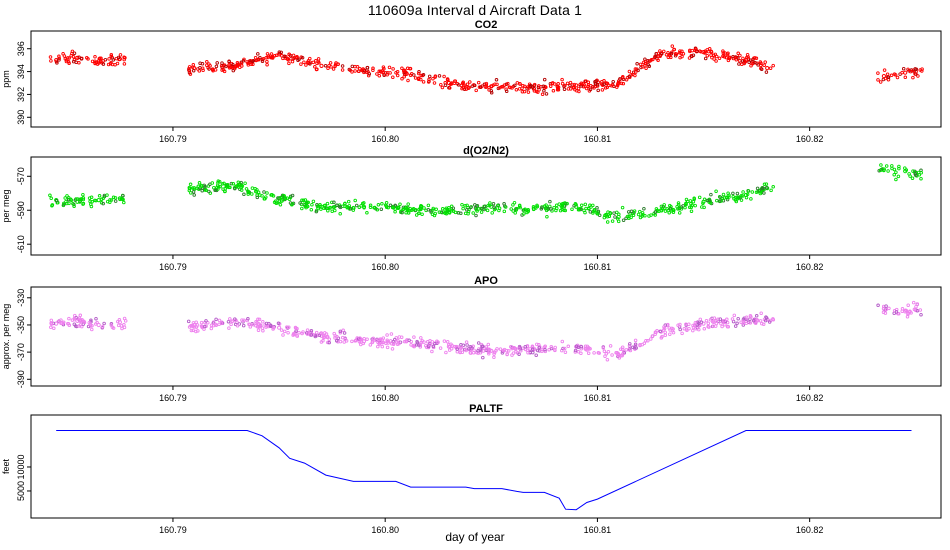  What do you see at coordinates (385, 267) in the screenshot?
I see `x-tick-label: 160.80` at bounding box center [385, 267].